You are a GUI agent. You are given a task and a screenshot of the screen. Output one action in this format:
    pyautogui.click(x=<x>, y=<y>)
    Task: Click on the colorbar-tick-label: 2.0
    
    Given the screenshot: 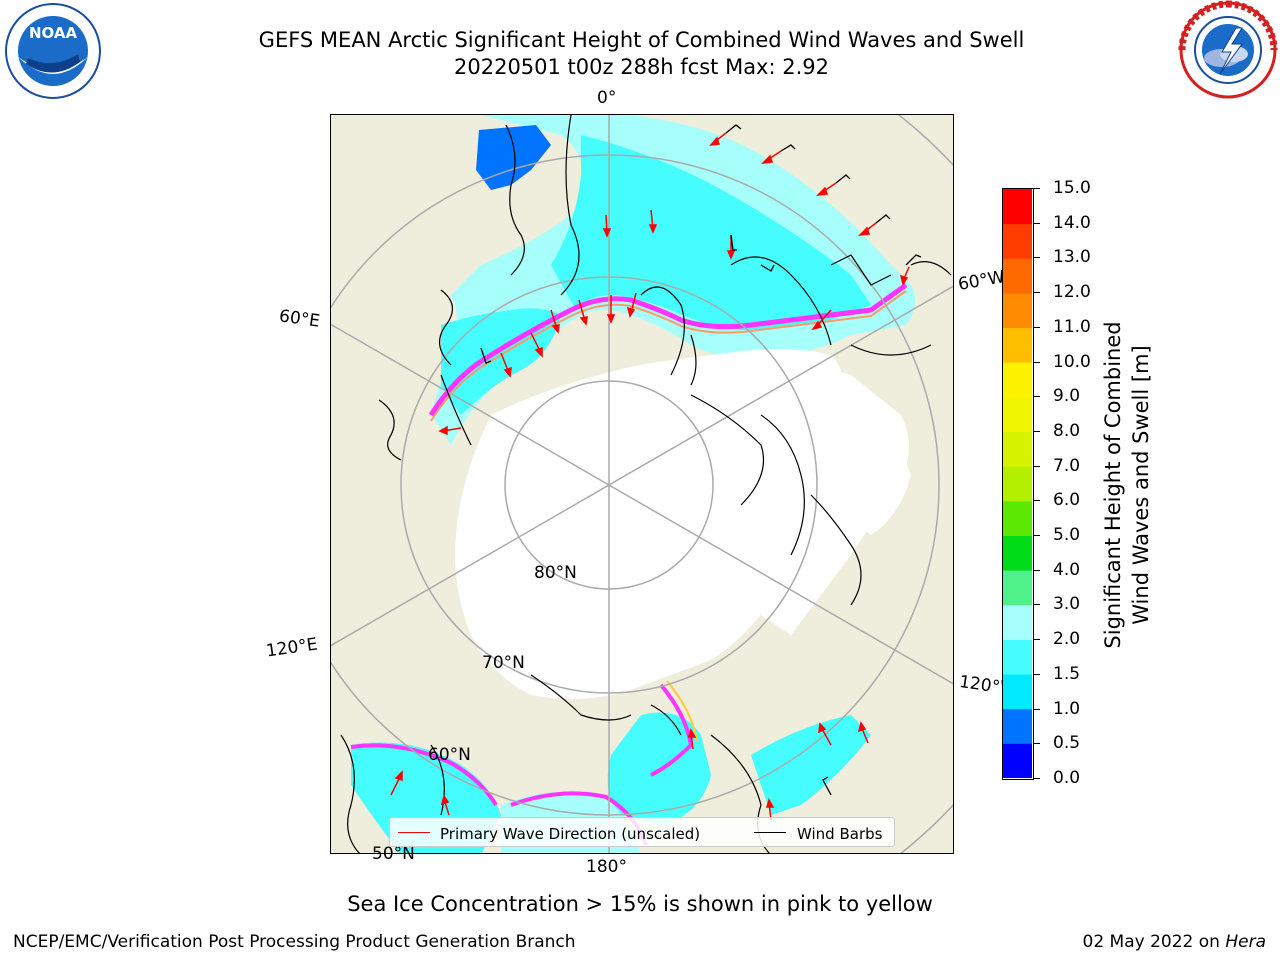 What is the action you would take?
    pyautogui.click(x=1067, y=639)
    